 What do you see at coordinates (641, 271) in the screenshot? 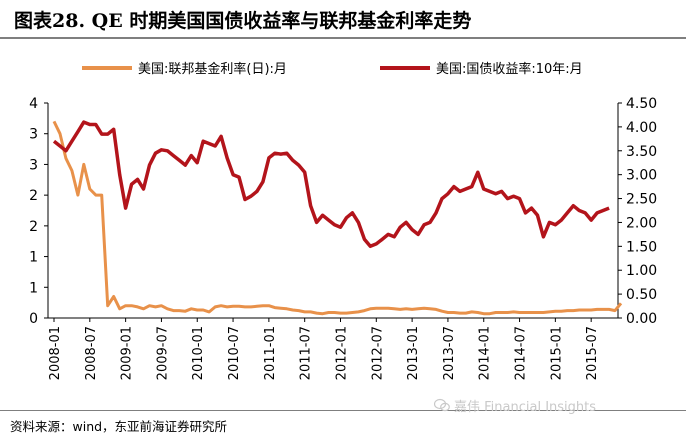
I see `right-tick-label: 1.00` at bounding box center [641, 271].